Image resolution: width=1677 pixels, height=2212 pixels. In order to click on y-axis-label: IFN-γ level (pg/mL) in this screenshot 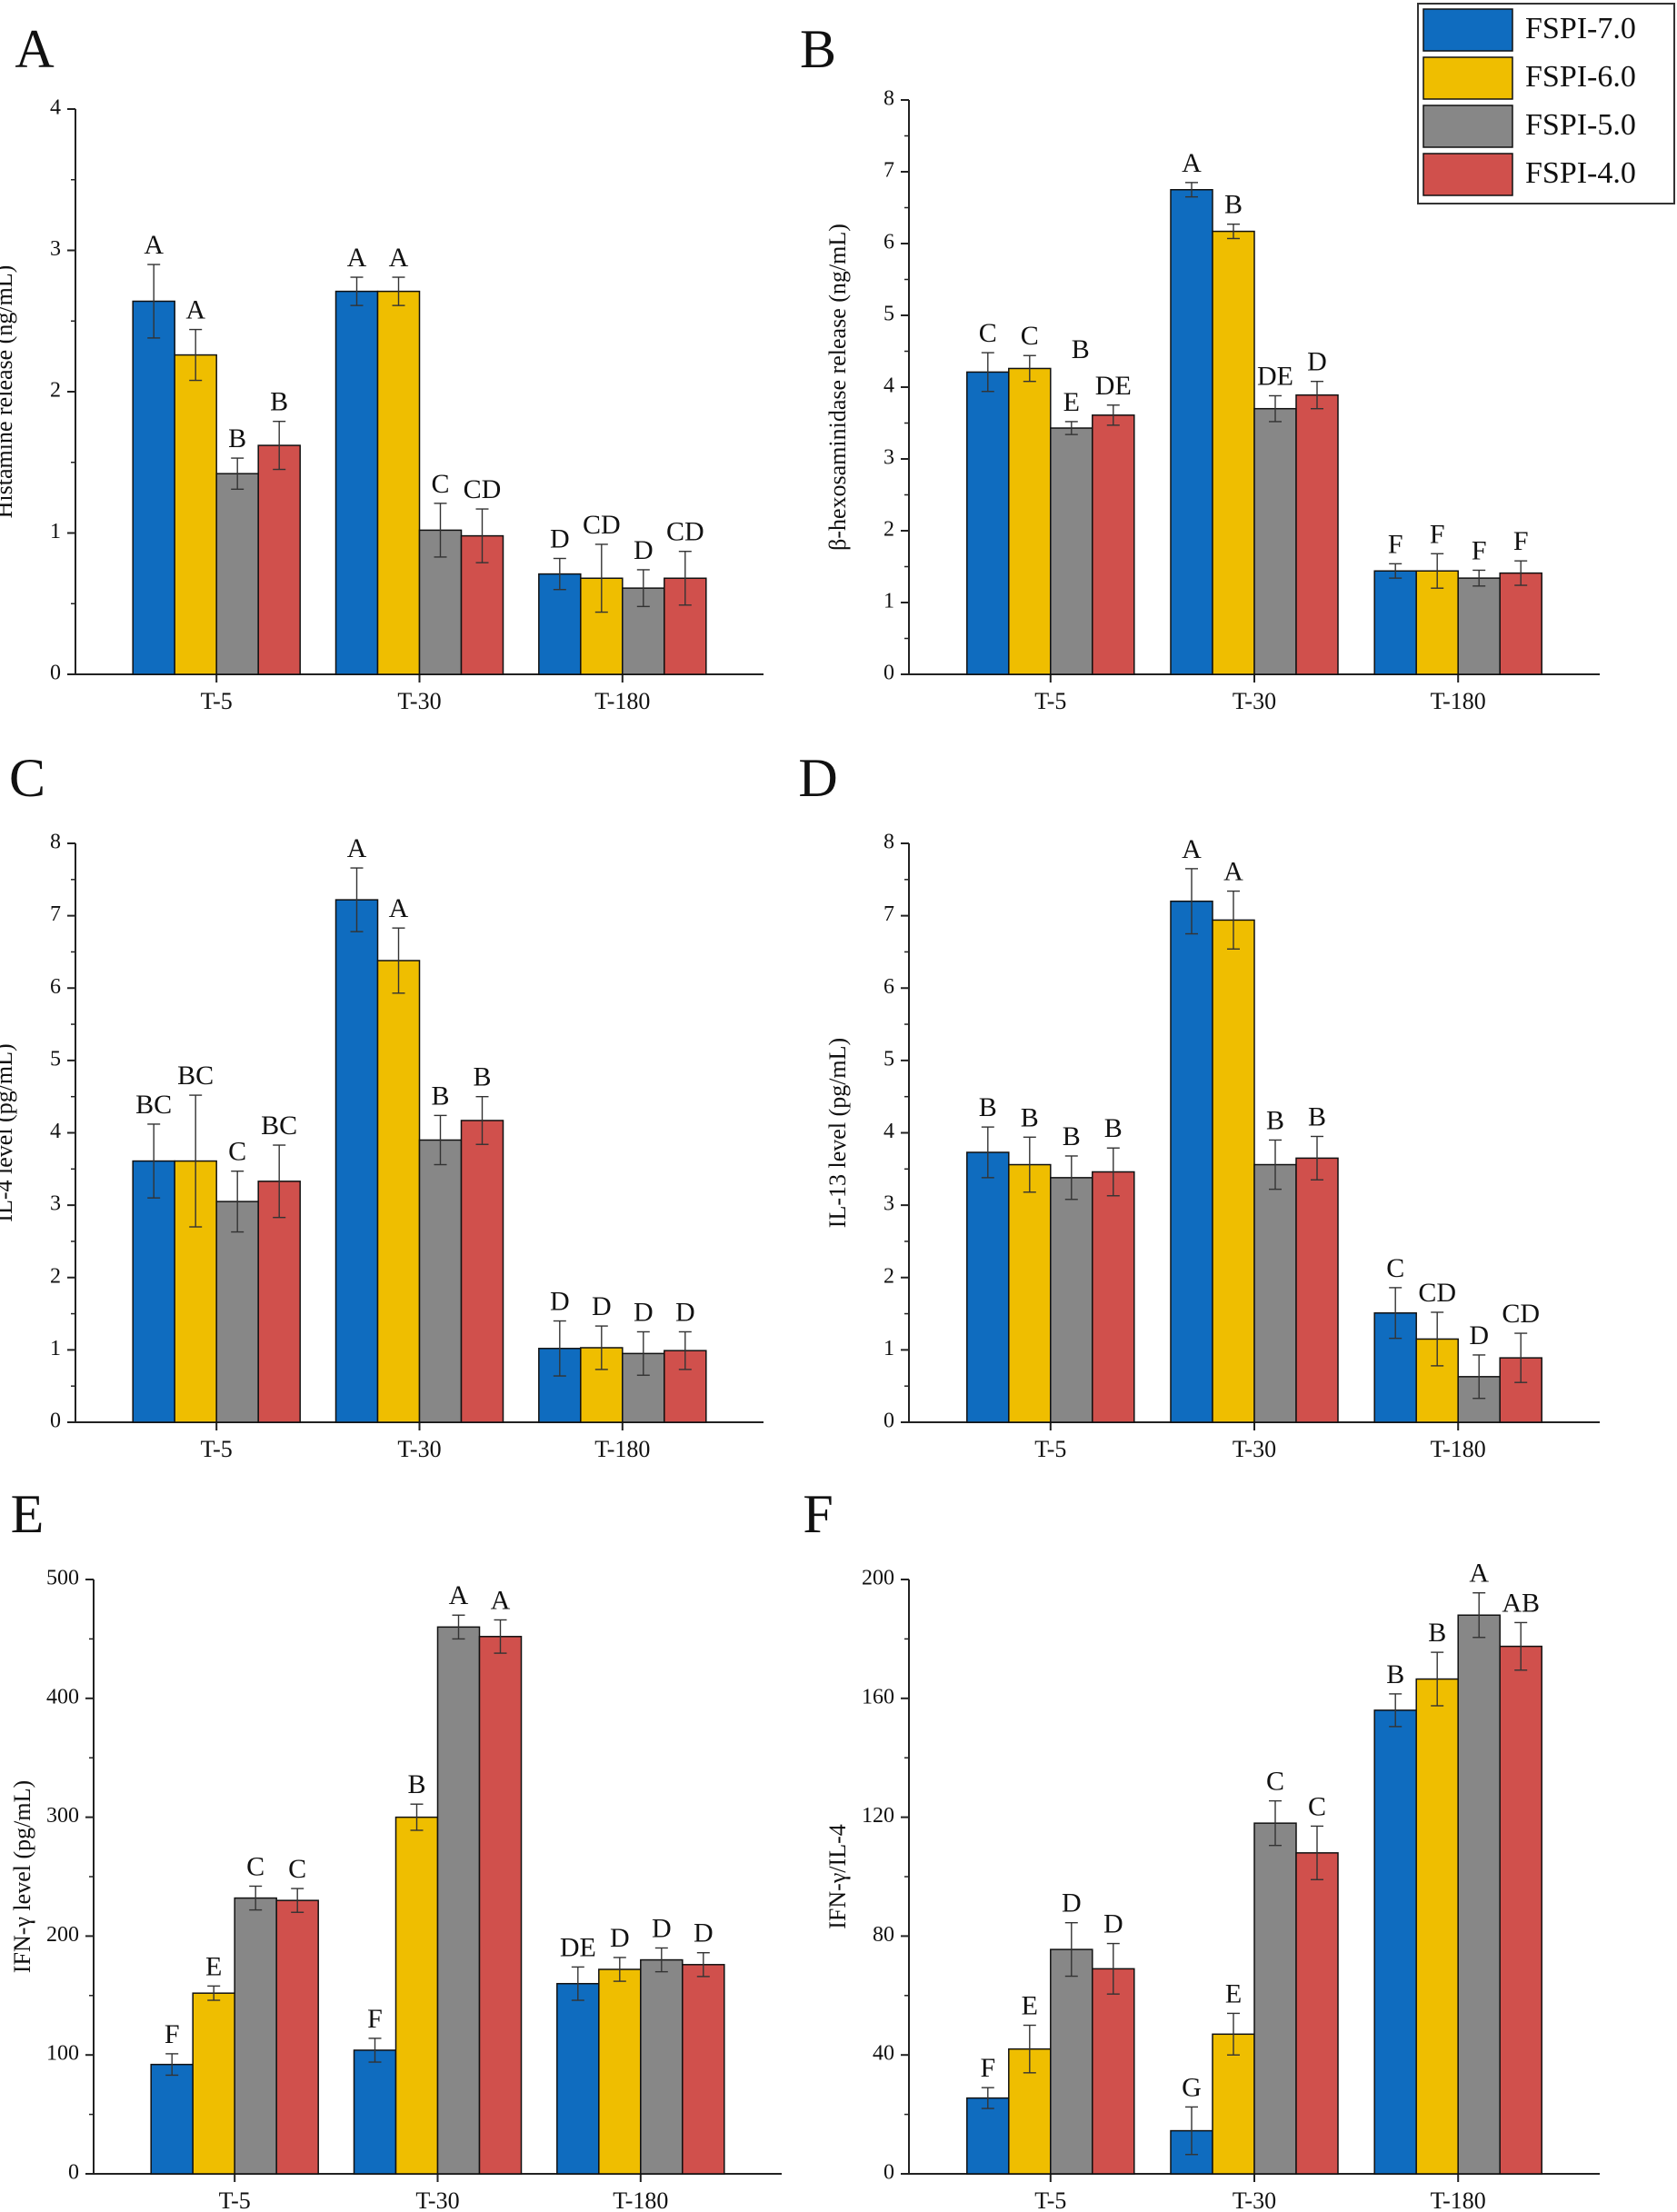, I will do `click(22, 1876)`.